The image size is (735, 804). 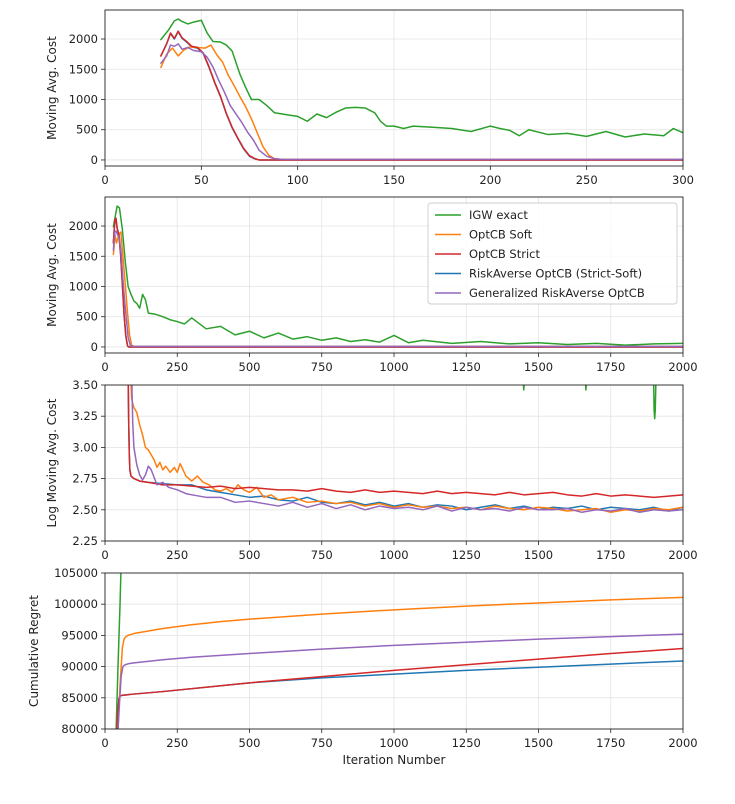 I want to click on y-tick-label: 2.50, so click(x=85, y=510).